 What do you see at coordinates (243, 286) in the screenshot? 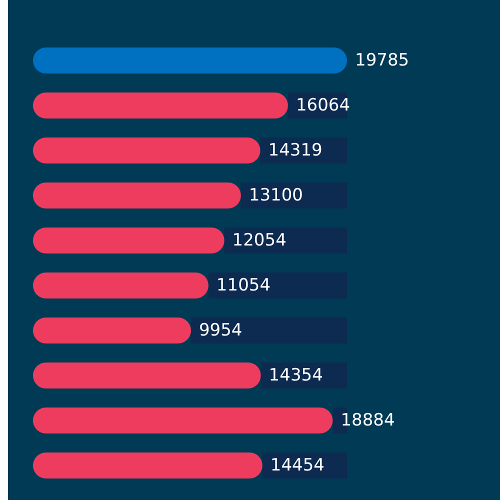
I see `data-label: 11054` at bounding box center [243, 286].